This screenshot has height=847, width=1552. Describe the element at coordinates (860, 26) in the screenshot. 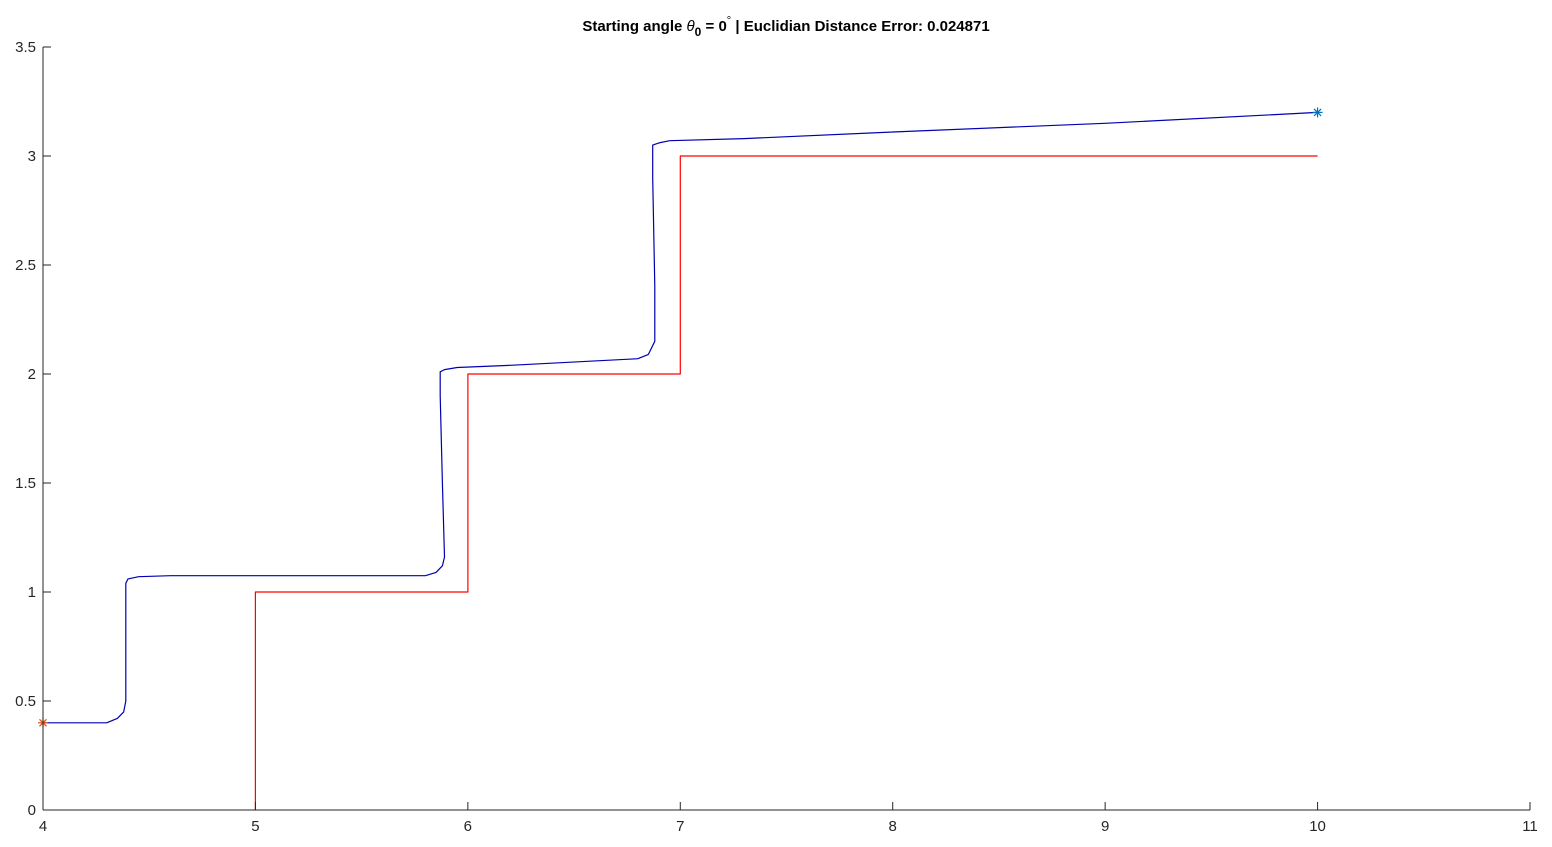

I see `title-suffix: | Euclidian Distance Error: 0.024871` at that location.